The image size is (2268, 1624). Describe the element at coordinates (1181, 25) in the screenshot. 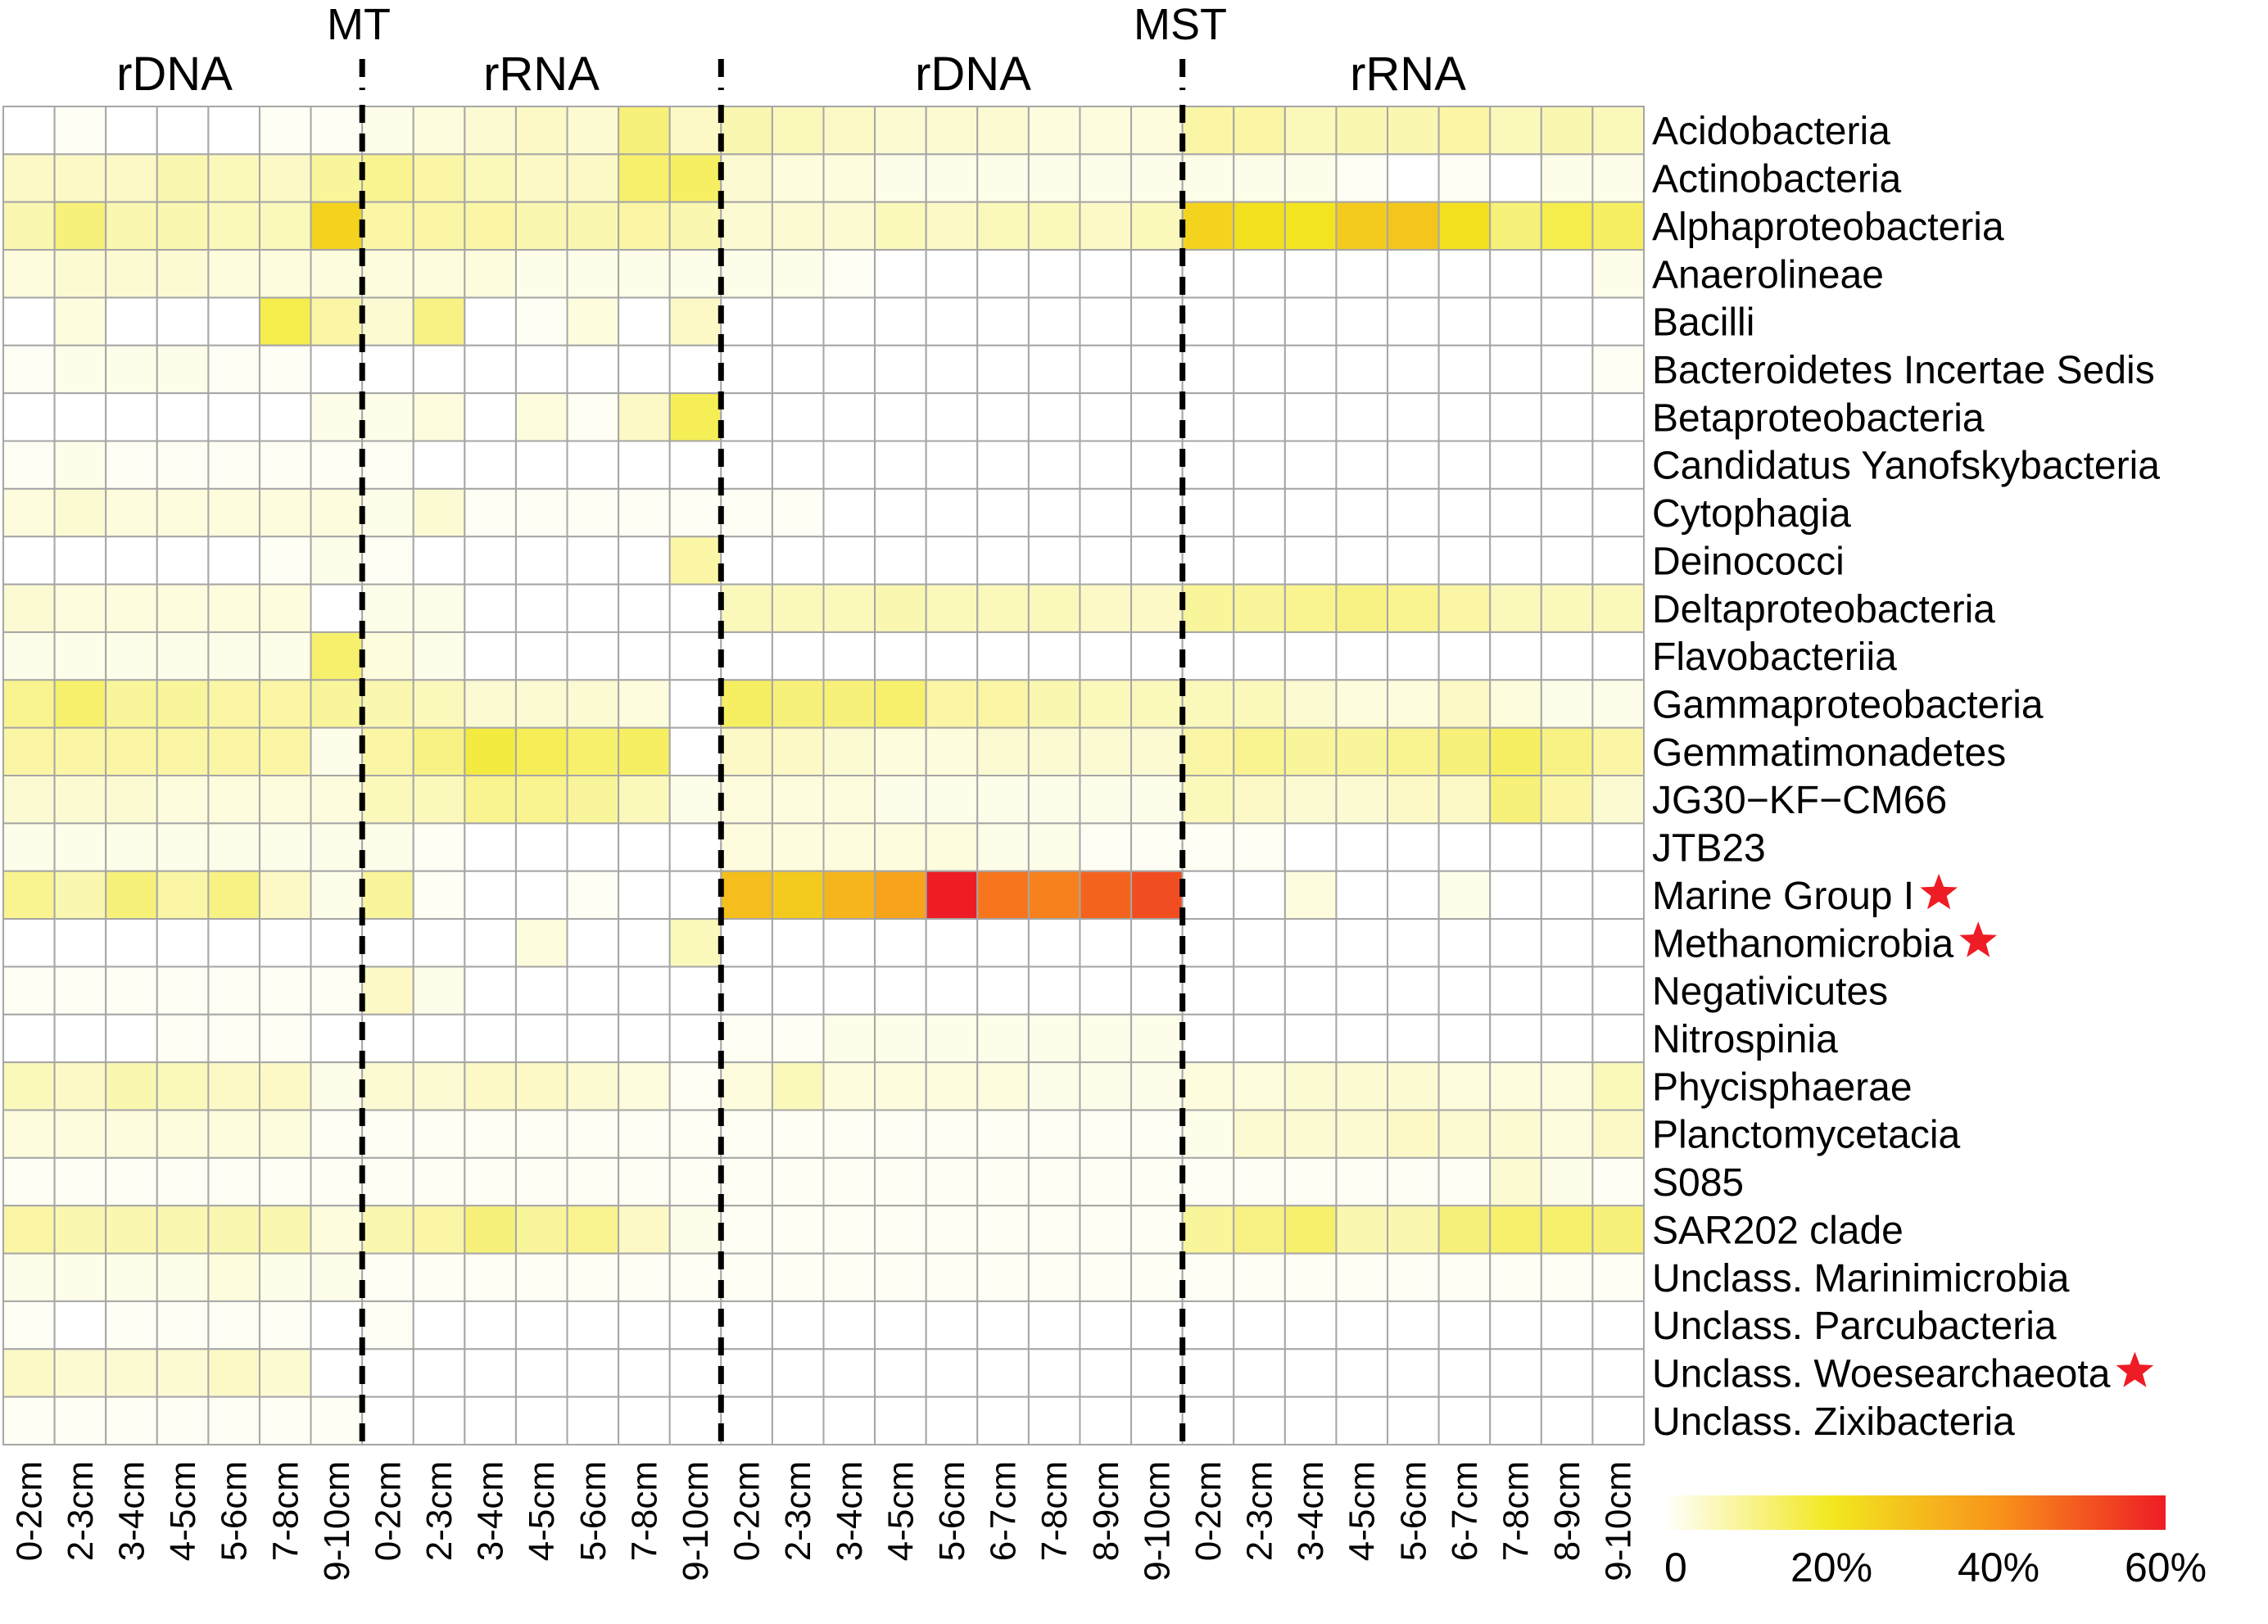

I see `site-label-mst: MST` at that location.